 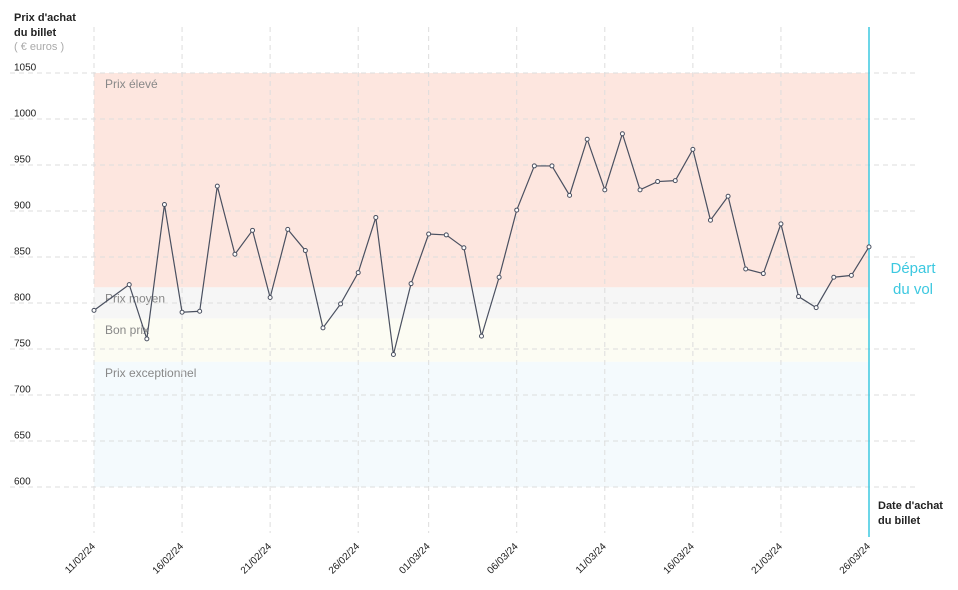 I want to click on x-tick-label: 26/03/24, so click(x=856, y=559).